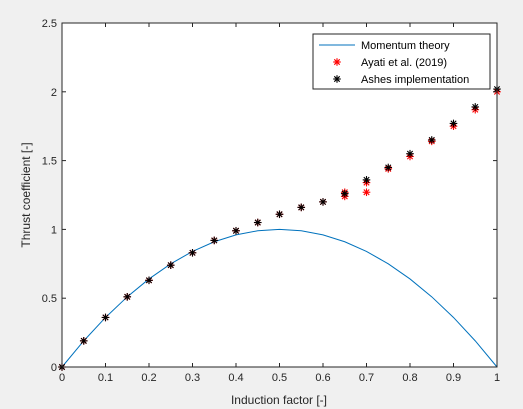 The width and height of the screenshot is (523, 409). Describe the element at coordinates (497, 378) in the screenshot. I see `x-tick-label: 1` at that location.